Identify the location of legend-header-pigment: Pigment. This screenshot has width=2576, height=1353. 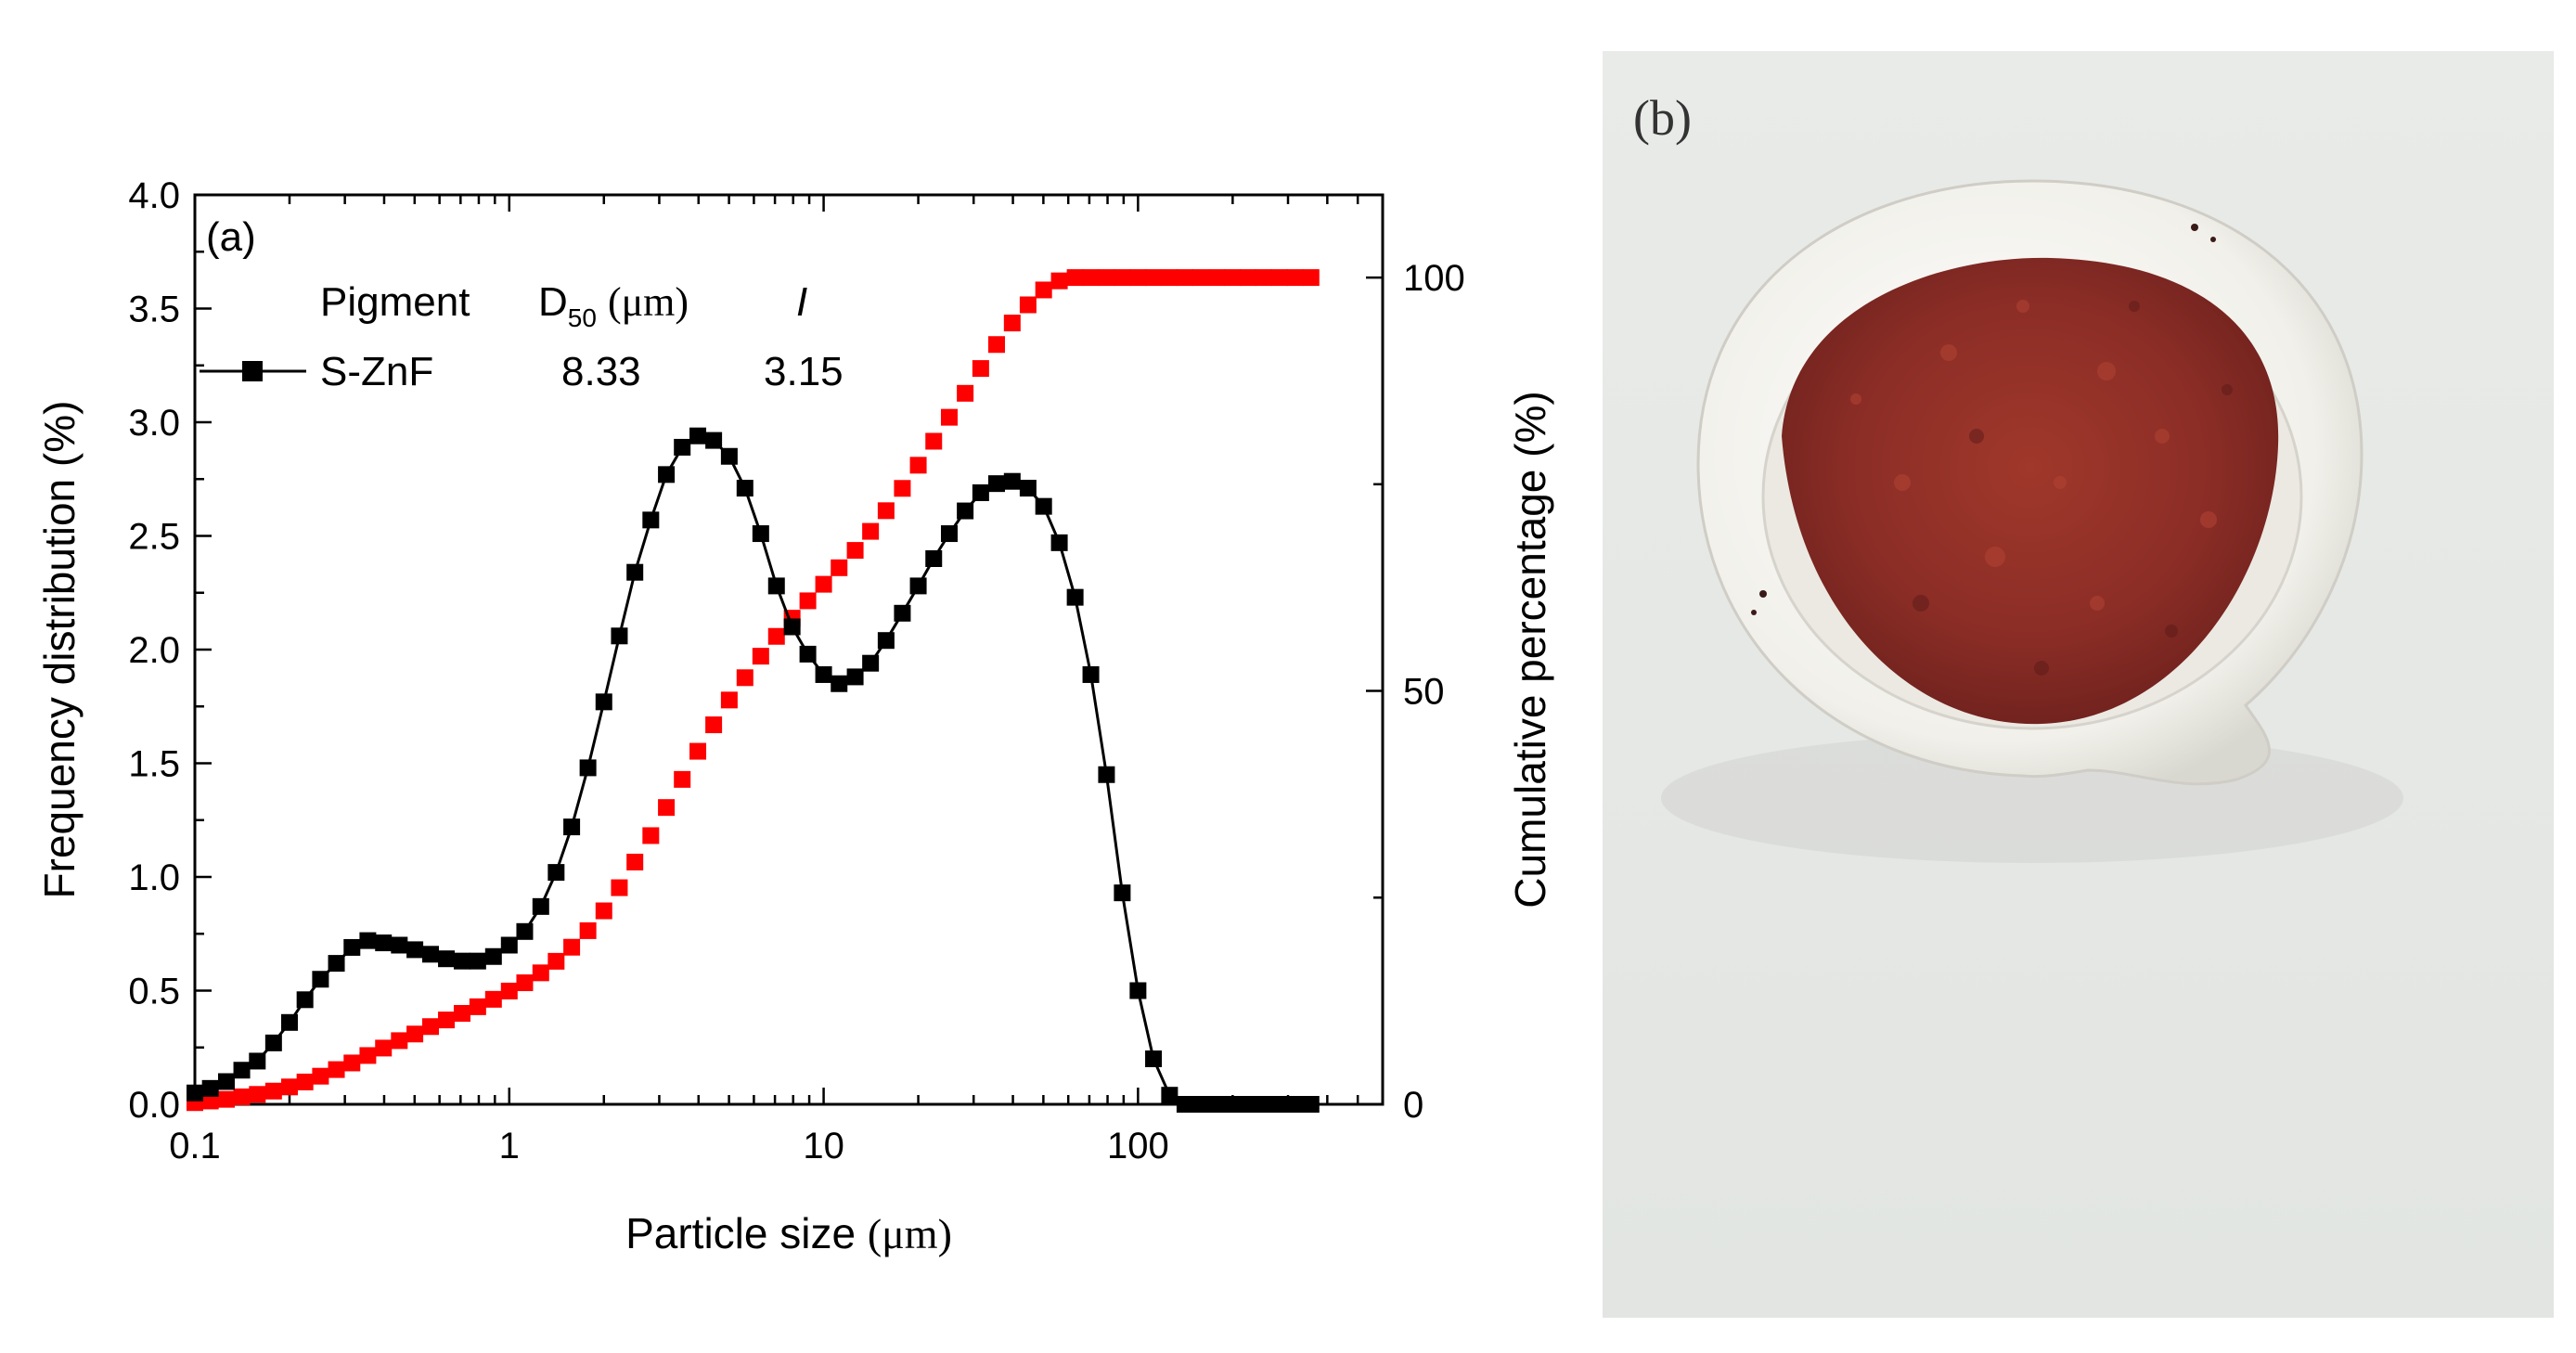
(395, 302).